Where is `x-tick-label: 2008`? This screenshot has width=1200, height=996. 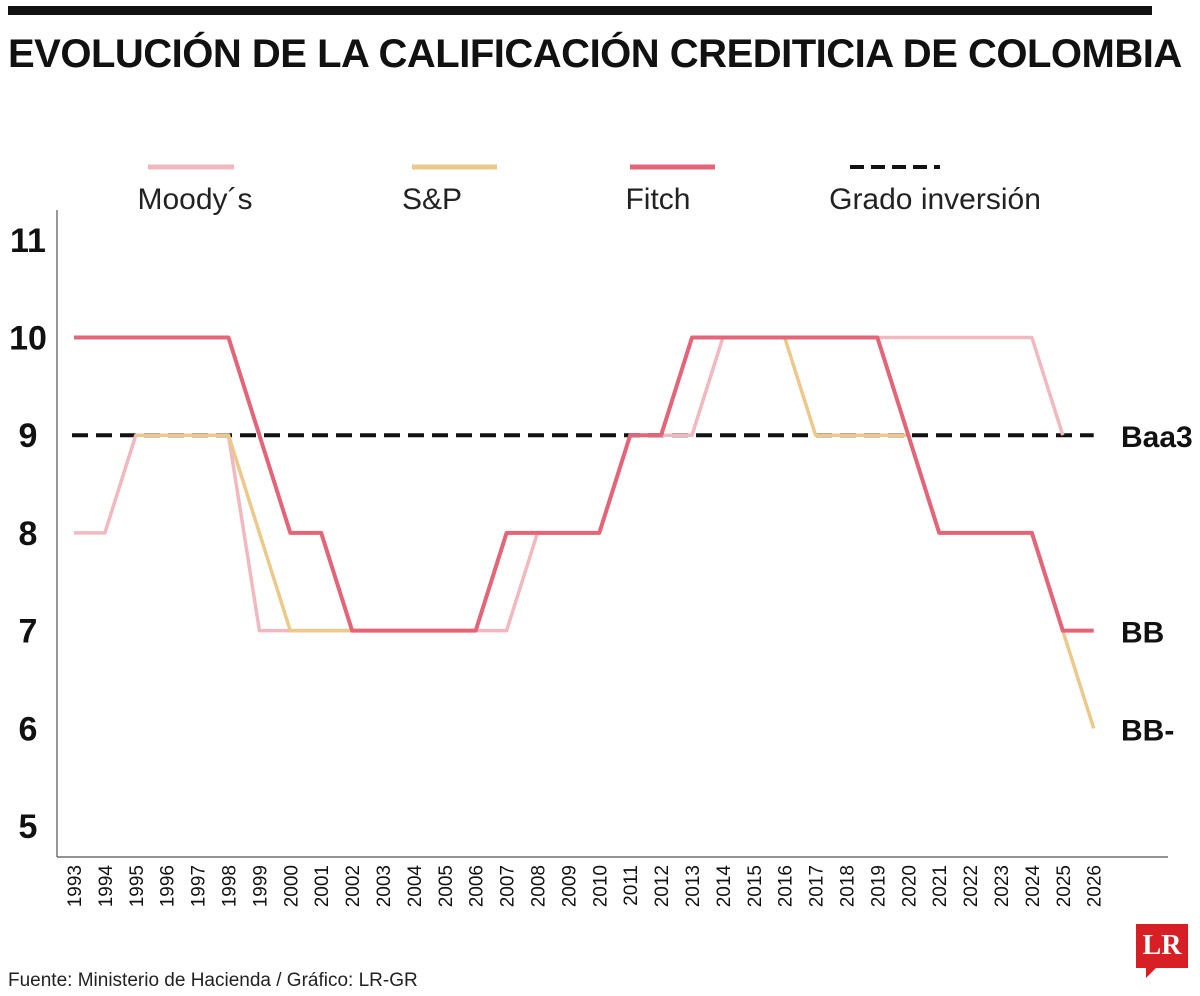
x-tick-label: 2008 is located at coordinates (539, 886).